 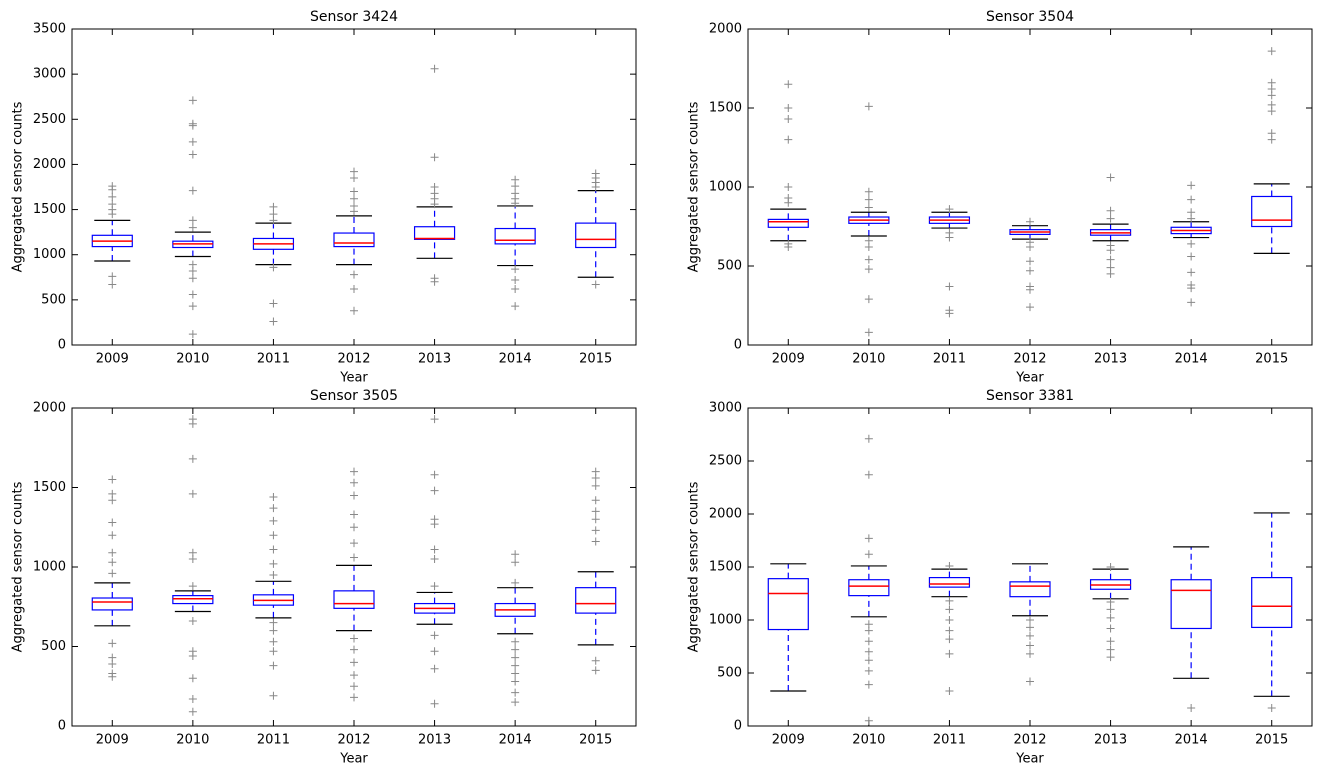 What do you see at coordinates (49, 74) in the screenshot?
I see `y-tick-label: 3000` at bounding box center [49, 74].